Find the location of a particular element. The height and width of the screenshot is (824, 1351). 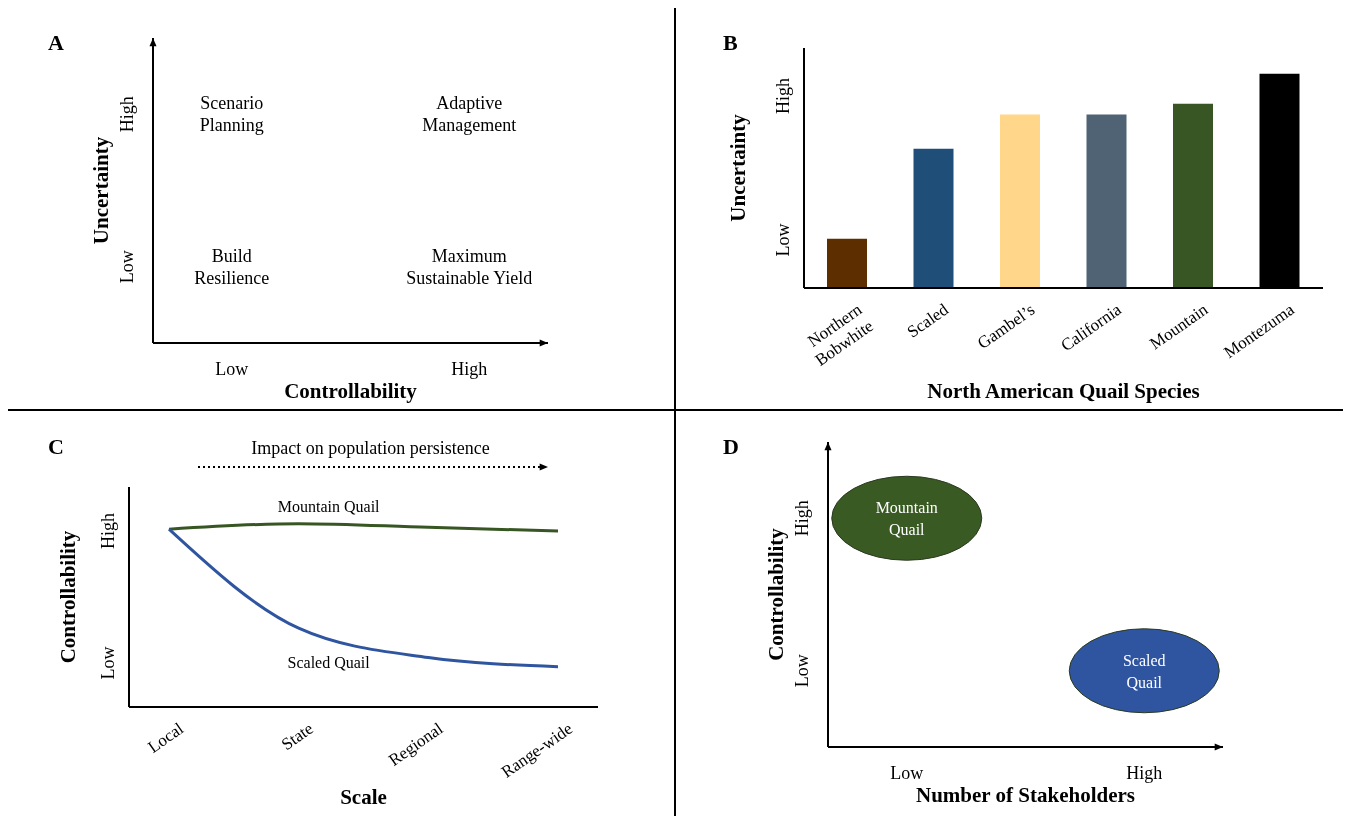

text: A is located at coordinates (56, 43).